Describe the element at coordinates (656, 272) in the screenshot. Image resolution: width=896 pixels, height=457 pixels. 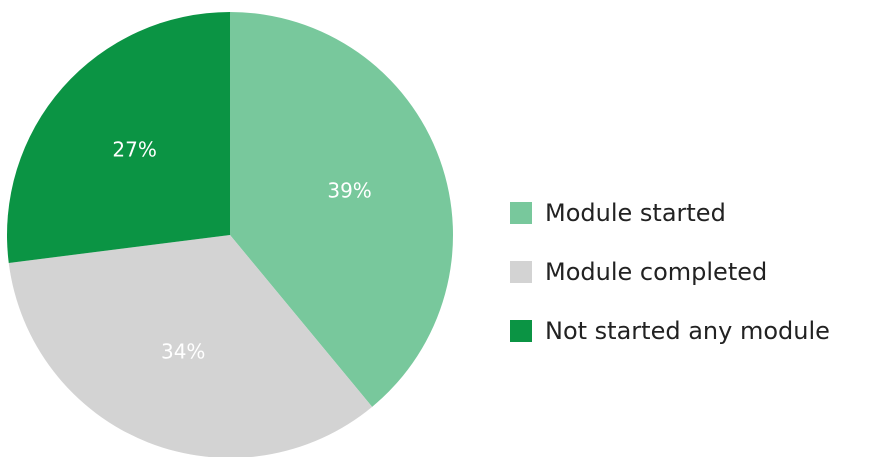
I see `legend-label-module-completed: Module completed` at that location.